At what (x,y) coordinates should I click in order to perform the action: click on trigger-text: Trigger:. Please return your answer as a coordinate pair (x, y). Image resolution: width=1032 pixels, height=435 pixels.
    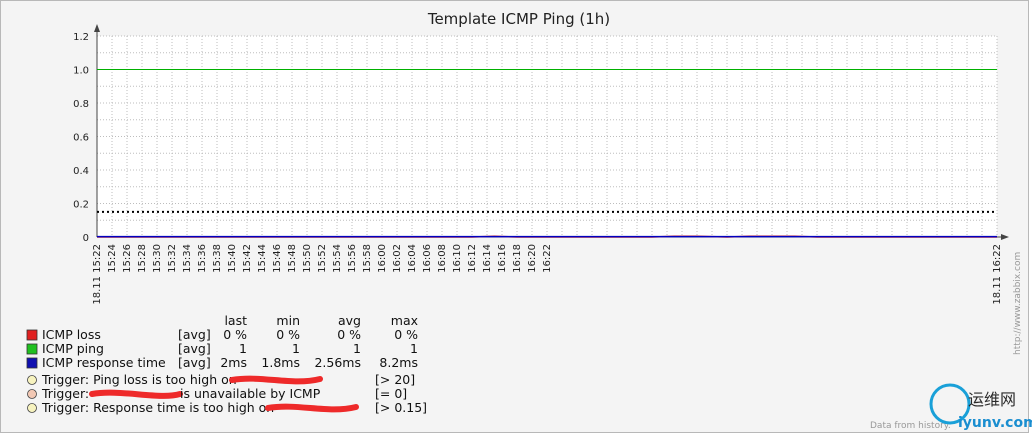
    Looking at the image, I should click on (65, 393).